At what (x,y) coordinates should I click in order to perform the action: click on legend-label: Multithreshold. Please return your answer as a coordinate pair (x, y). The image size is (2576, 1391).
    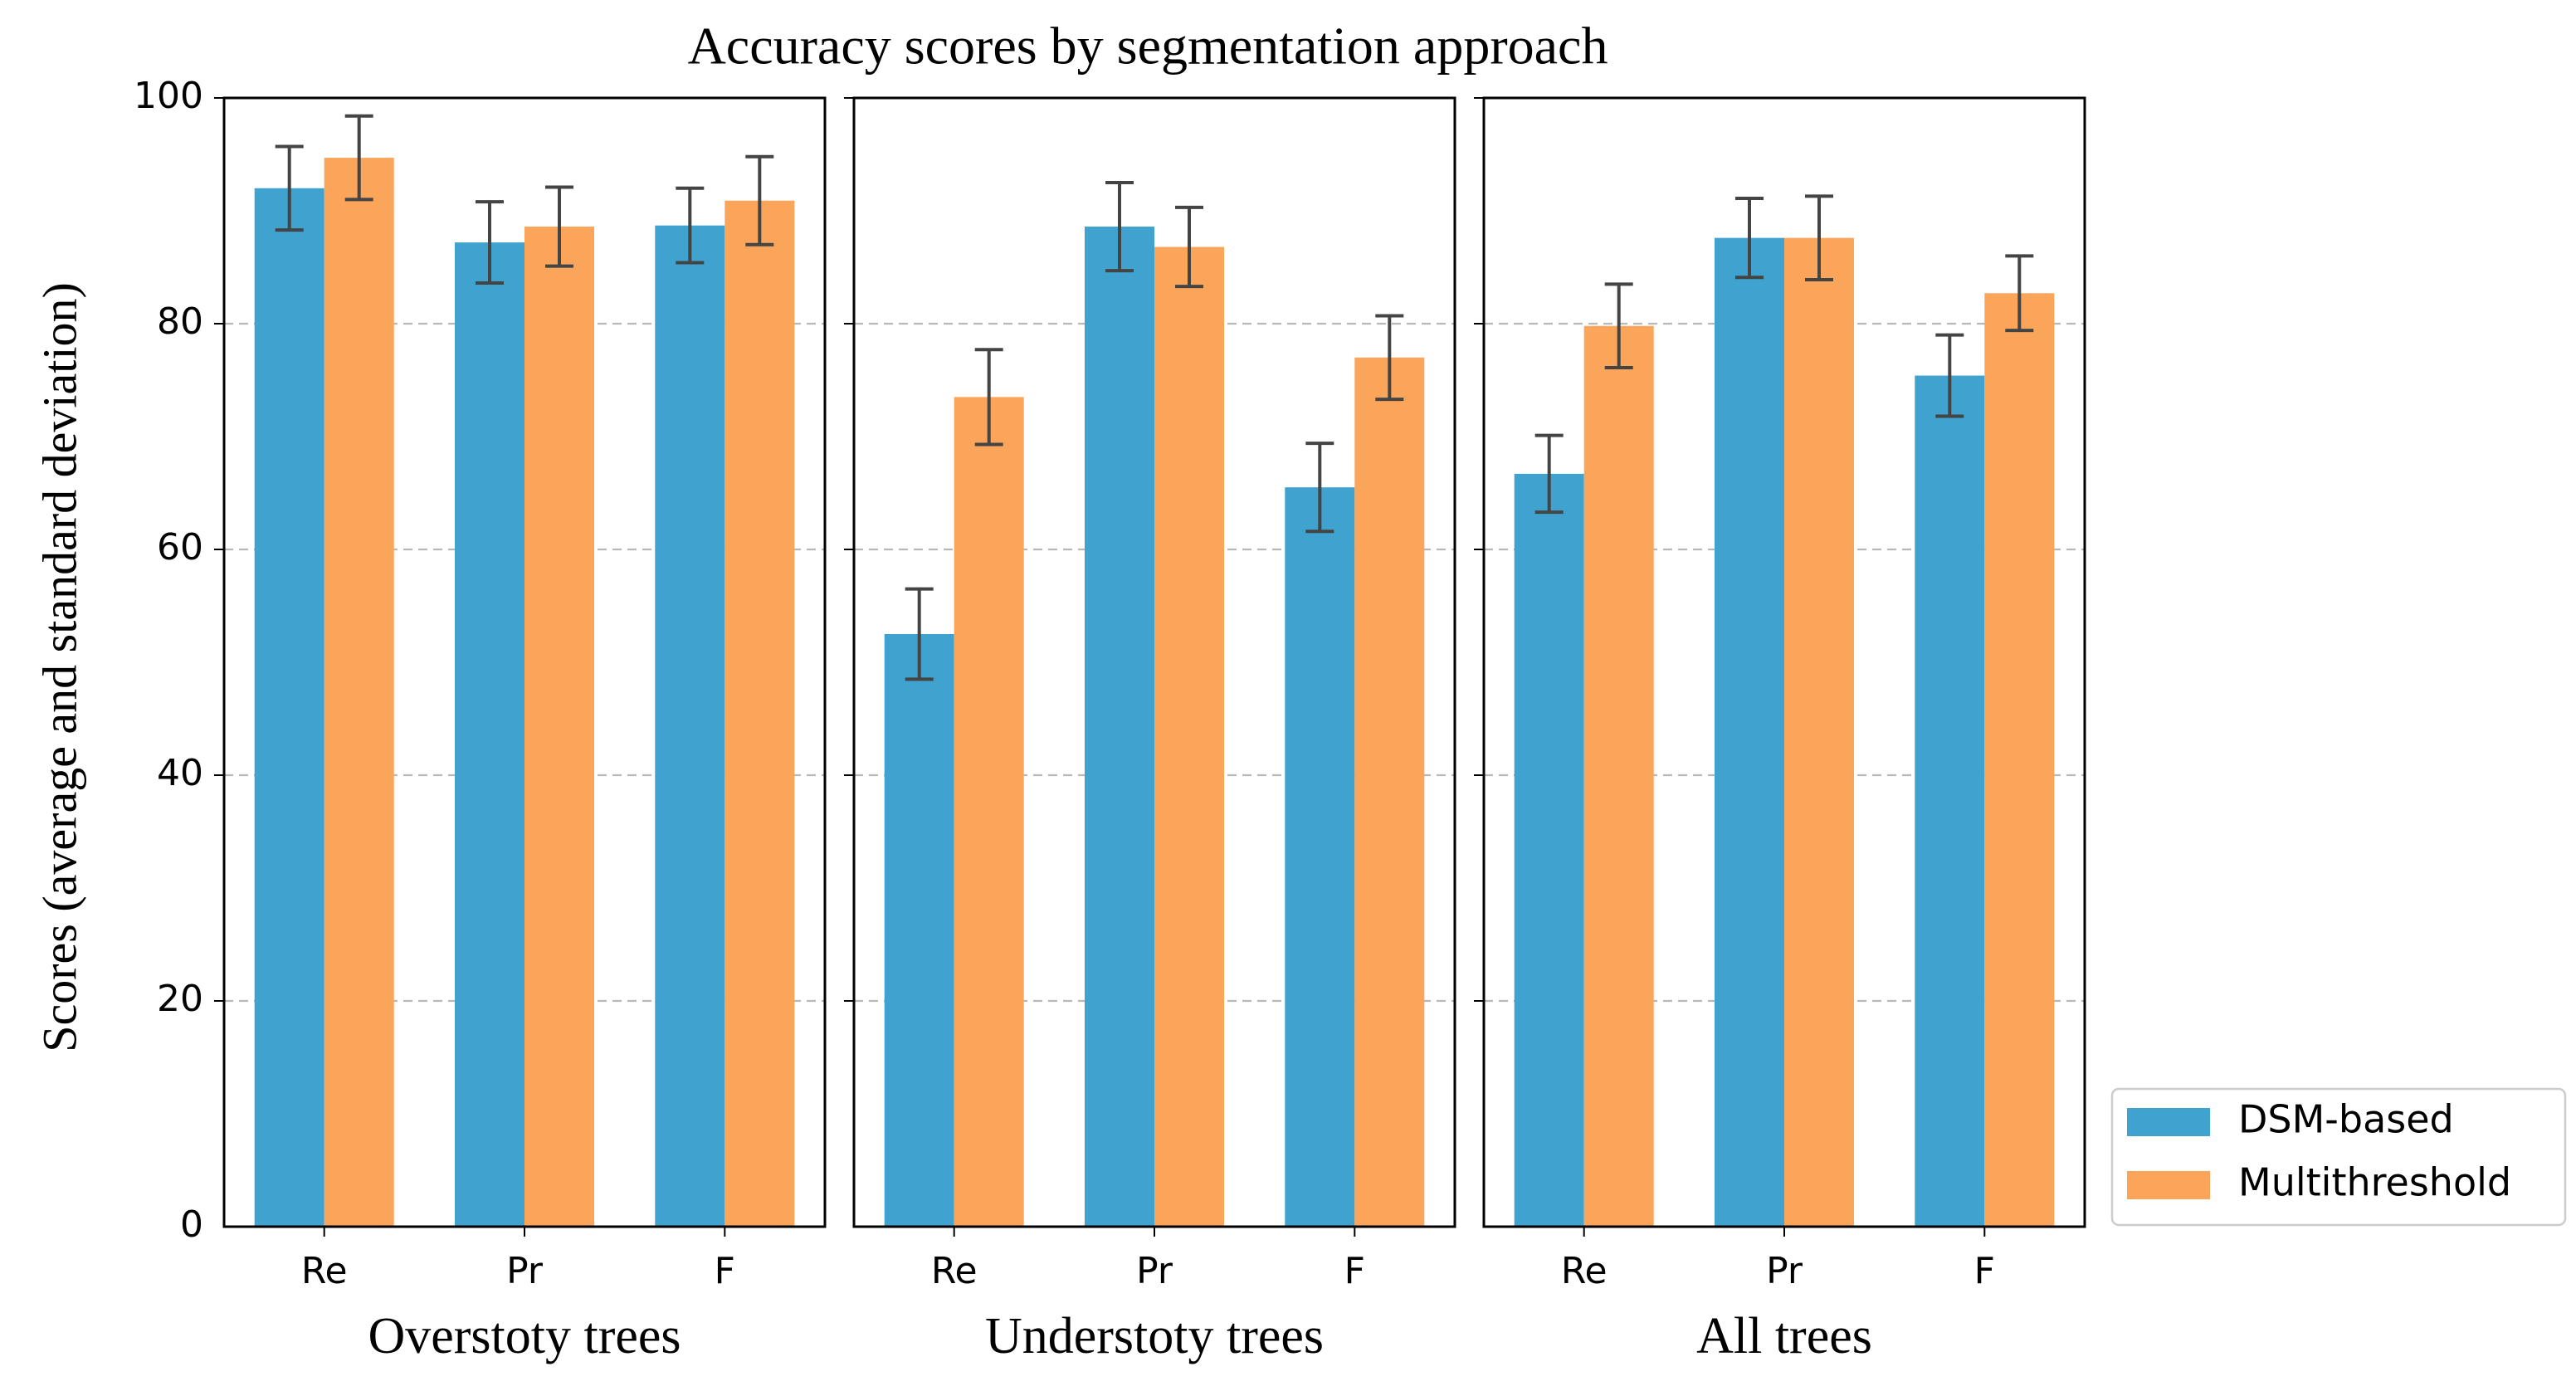
    Looking at the image, I should click on (2374, 1182).